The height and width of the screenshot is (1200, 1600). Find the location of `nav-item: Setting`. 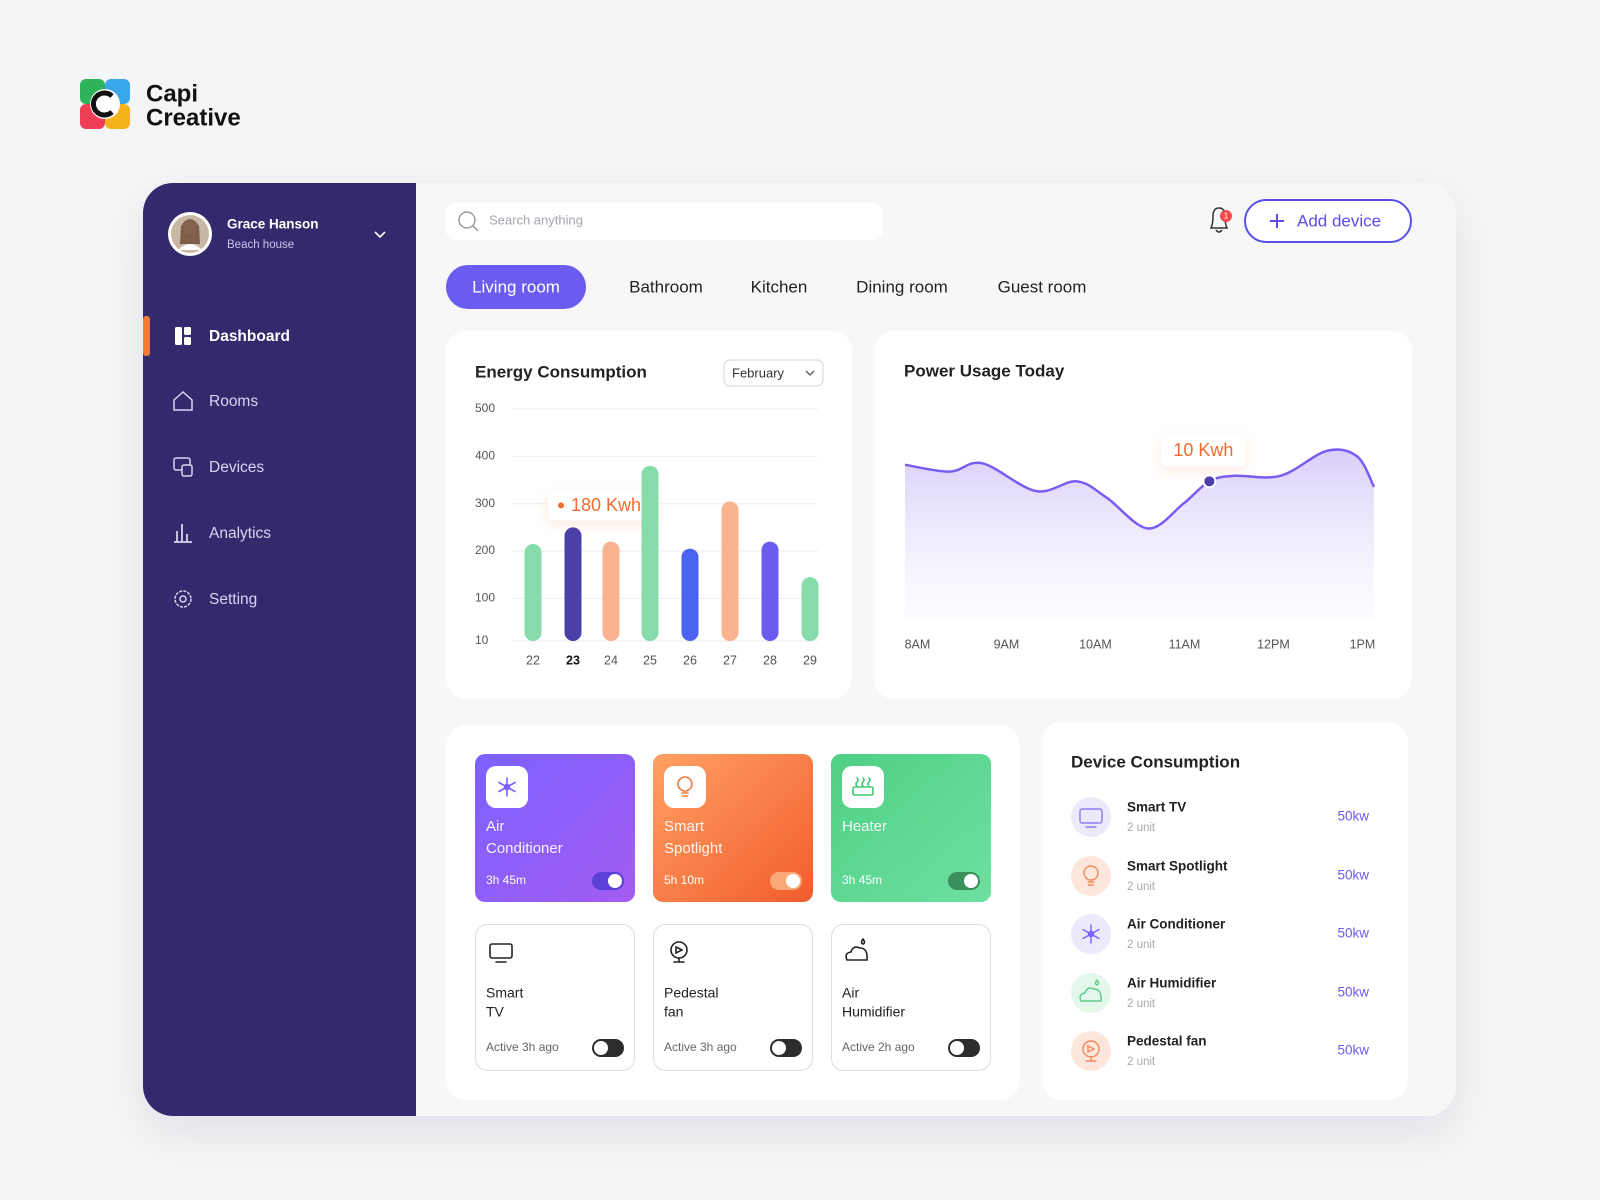

nav-item: Setting is located at coordinates (233, 599).